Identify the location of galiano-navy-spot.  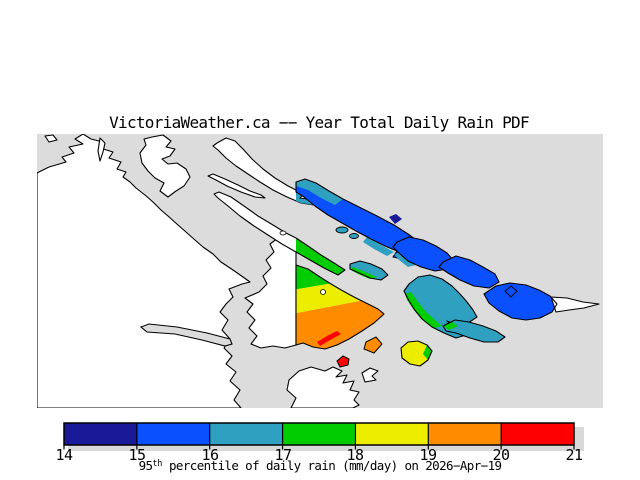
(395, 219).